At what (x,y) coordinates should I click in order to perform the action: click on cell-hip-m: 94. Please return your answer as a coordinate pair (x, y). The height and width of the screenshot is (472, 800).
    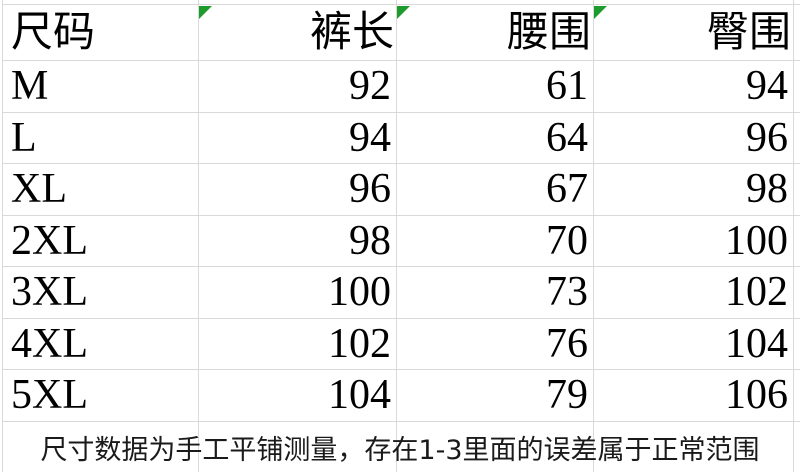
    Looking at the image, I should click on (694, 87).